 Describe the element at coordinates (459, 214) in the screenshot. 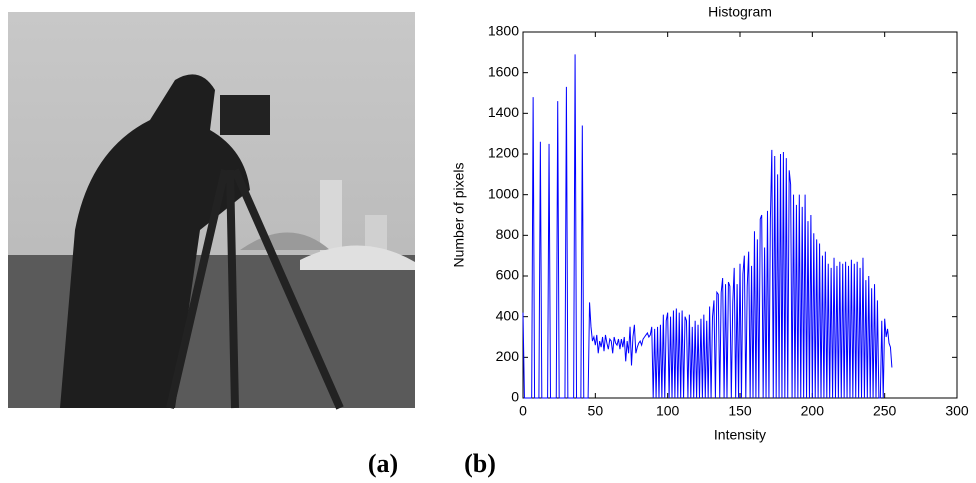

I see `y-axis-label: Number of pixels` at that location.